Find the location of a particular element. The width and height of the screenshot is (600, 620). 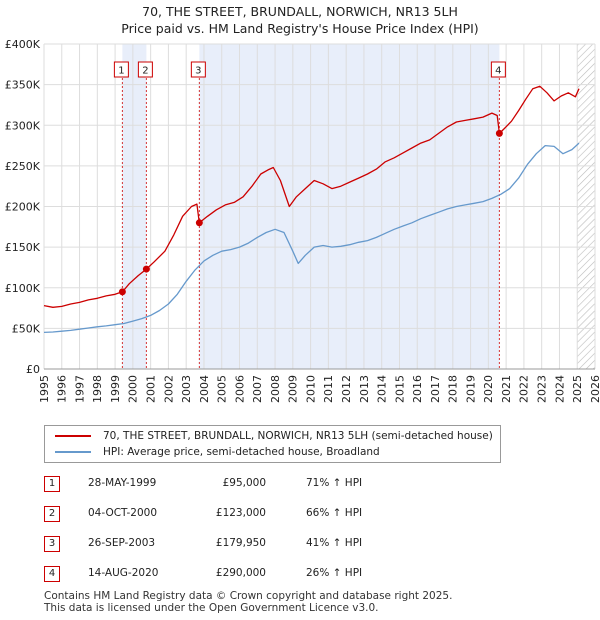

x-tick-label: 2019 is located at coordinates (470, 389).